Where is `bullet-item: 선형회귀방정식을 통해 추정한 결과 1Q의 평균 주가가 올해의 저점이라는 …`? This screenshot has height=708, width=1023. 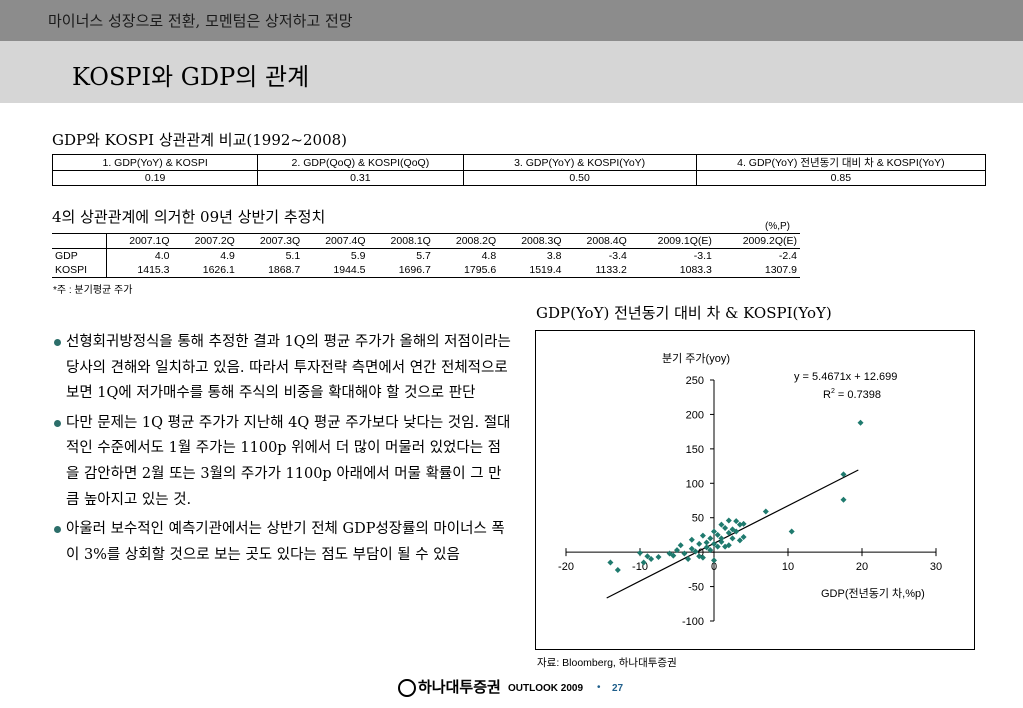
bullet-item: 선형회귀방정식을 통해 추정한 결과 1Q의 평균 주가가 올해의 저점이라는 … is located at coordinates (282, 368).